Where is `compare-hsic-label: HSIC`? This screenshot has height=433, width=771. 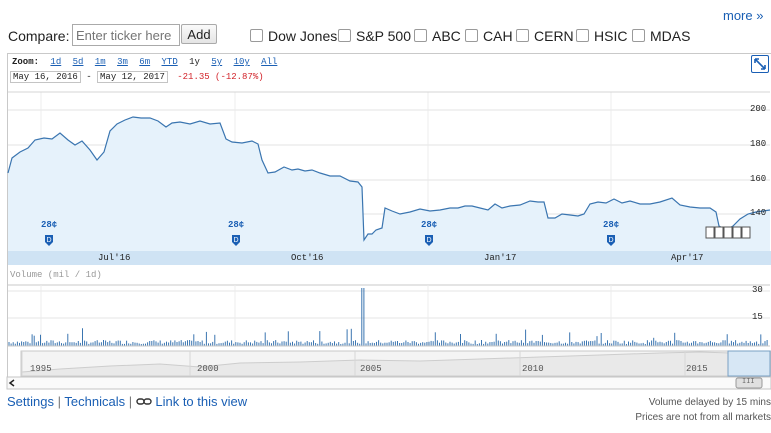
compare-hsic-label: HSIC is located at coordinates (611, 36).